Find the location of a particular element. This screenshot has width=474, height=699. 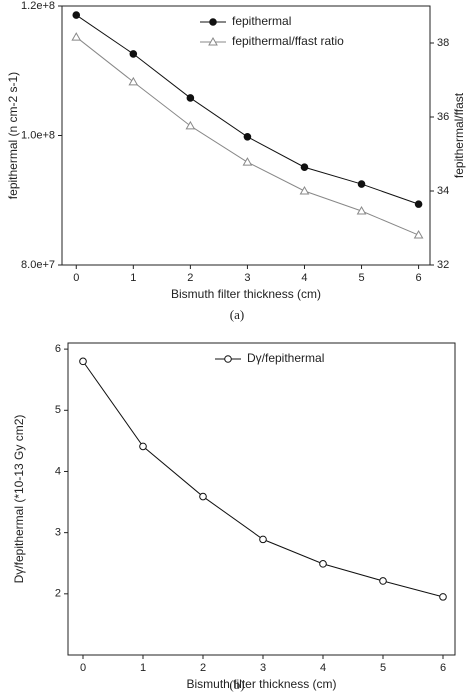

legend-label: Dγ/fepithermal is located at coordinates (285, 358).